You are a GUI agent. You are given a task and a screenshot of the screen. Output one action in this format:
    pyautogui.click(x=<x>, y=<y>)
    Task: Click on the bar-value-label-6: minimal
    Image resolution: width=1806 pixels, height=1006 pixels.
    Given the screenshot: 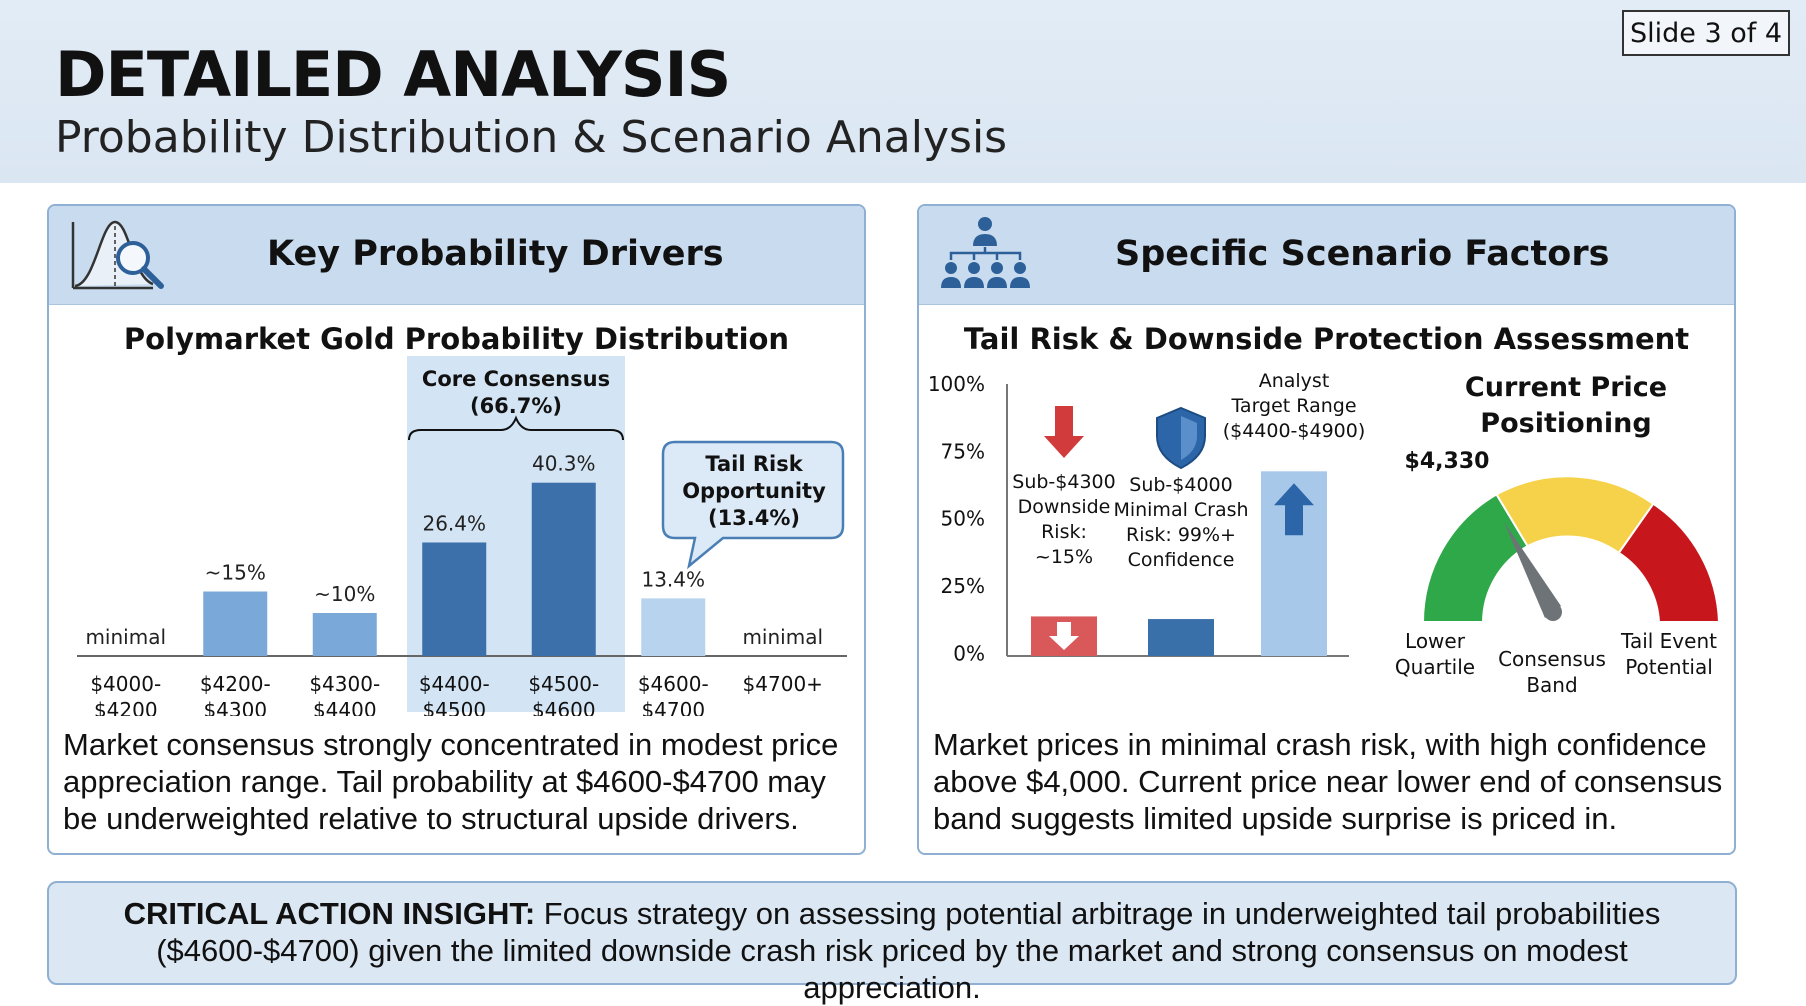 What is the action you would take?
    pyautogui.click(x=782, y=637)
    